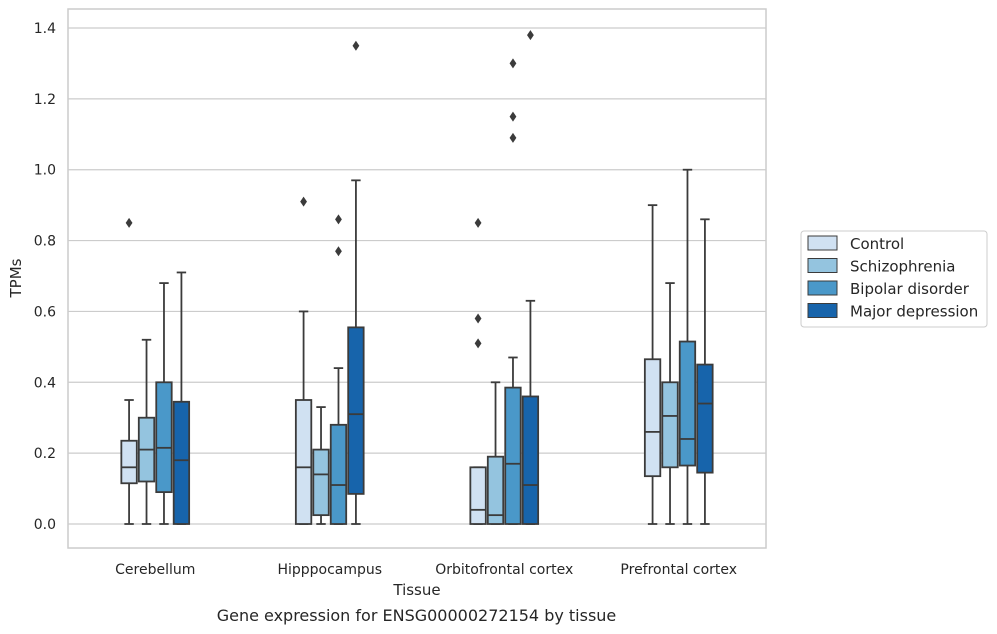 This screenshot has height=634, width=997. What do you see at coordinates (678, 570) in the screenshot?
I see `x-tick-label: Prefrontal cortex` at bounding box center [678, 570].